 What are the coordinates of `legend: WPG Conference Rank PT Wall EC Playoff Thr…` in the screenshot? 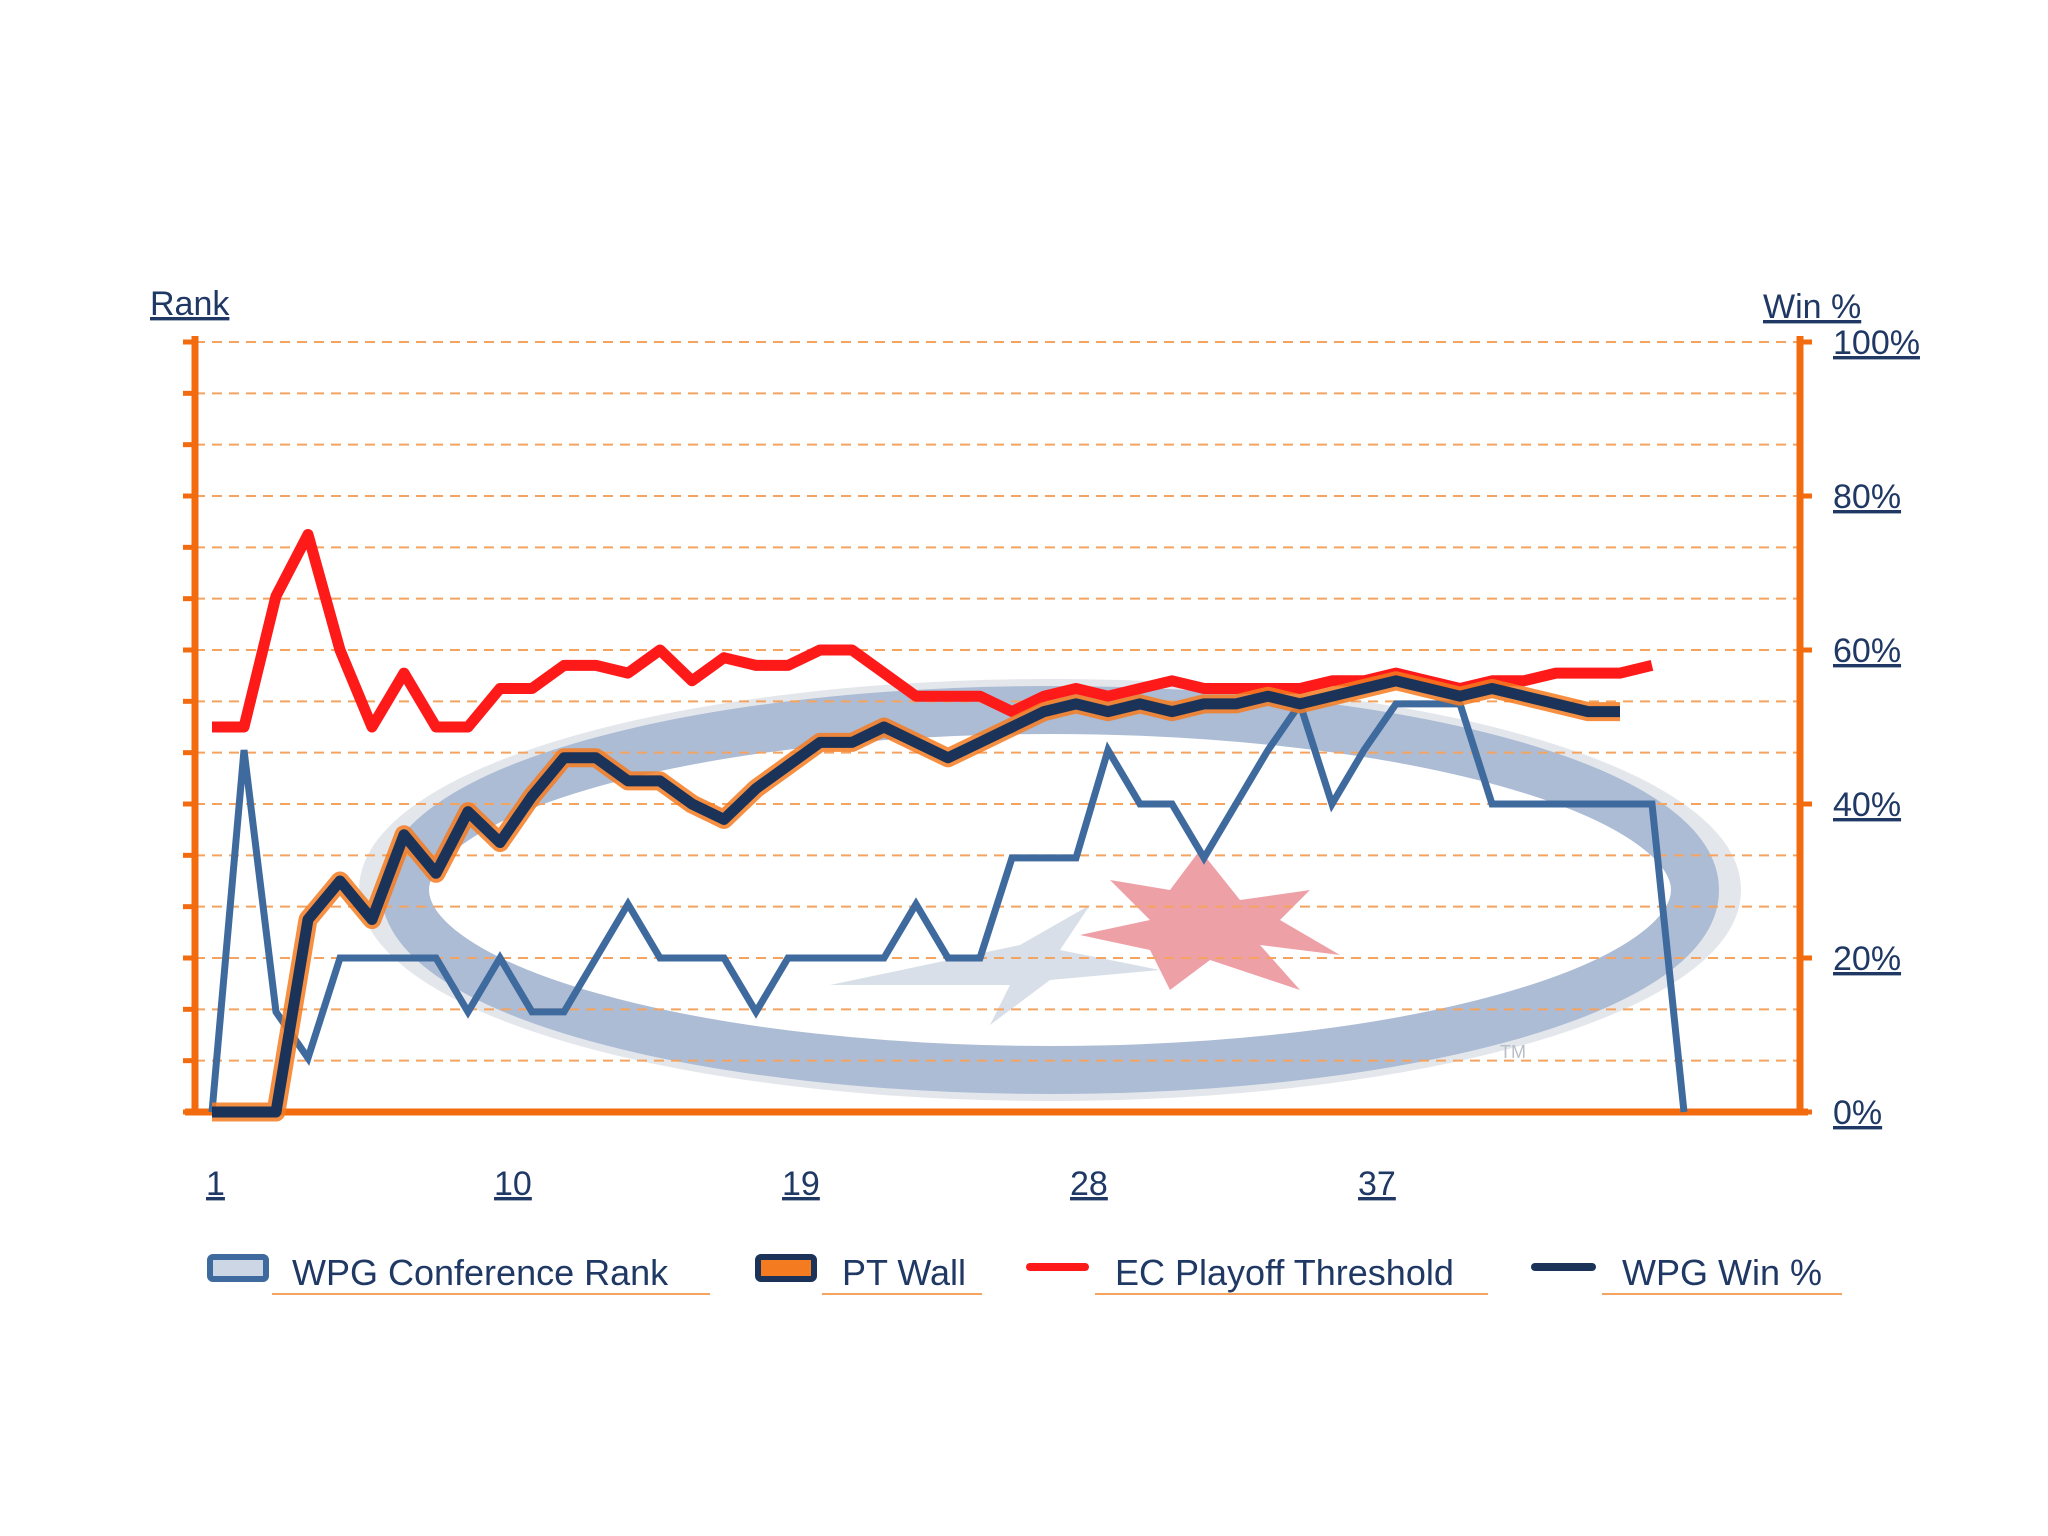 It's located at (1024, 1273).